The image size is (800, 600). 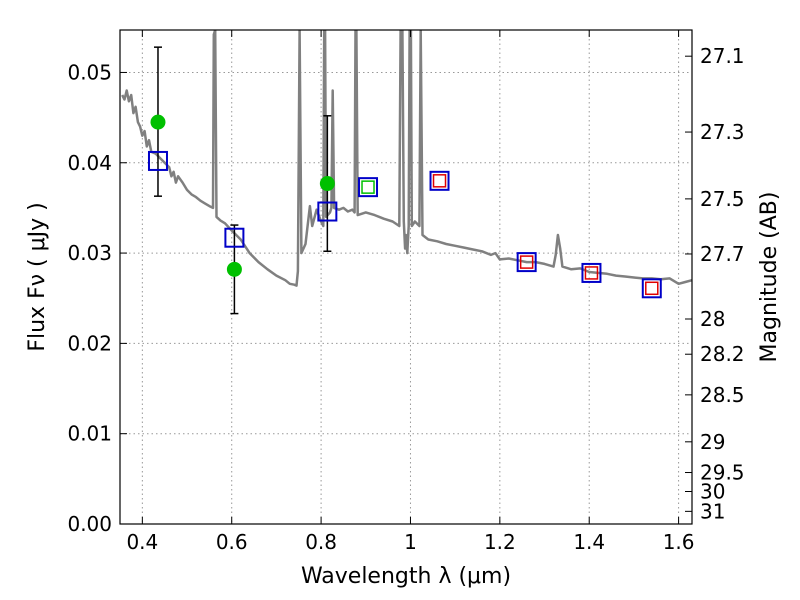 What do you see at coordinates (232, 542) in the screenshot?
I see `x-tick-label: 0.6` at bounding box center [232, 542].